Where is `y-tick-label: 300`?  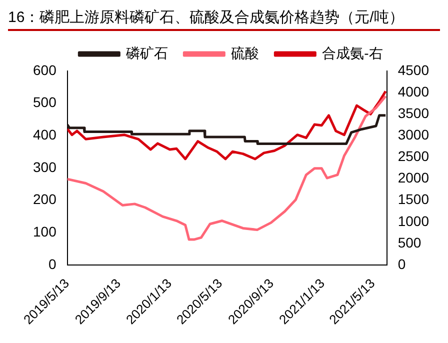
y-tick-label: 300 is located at coordinates (45, 166).